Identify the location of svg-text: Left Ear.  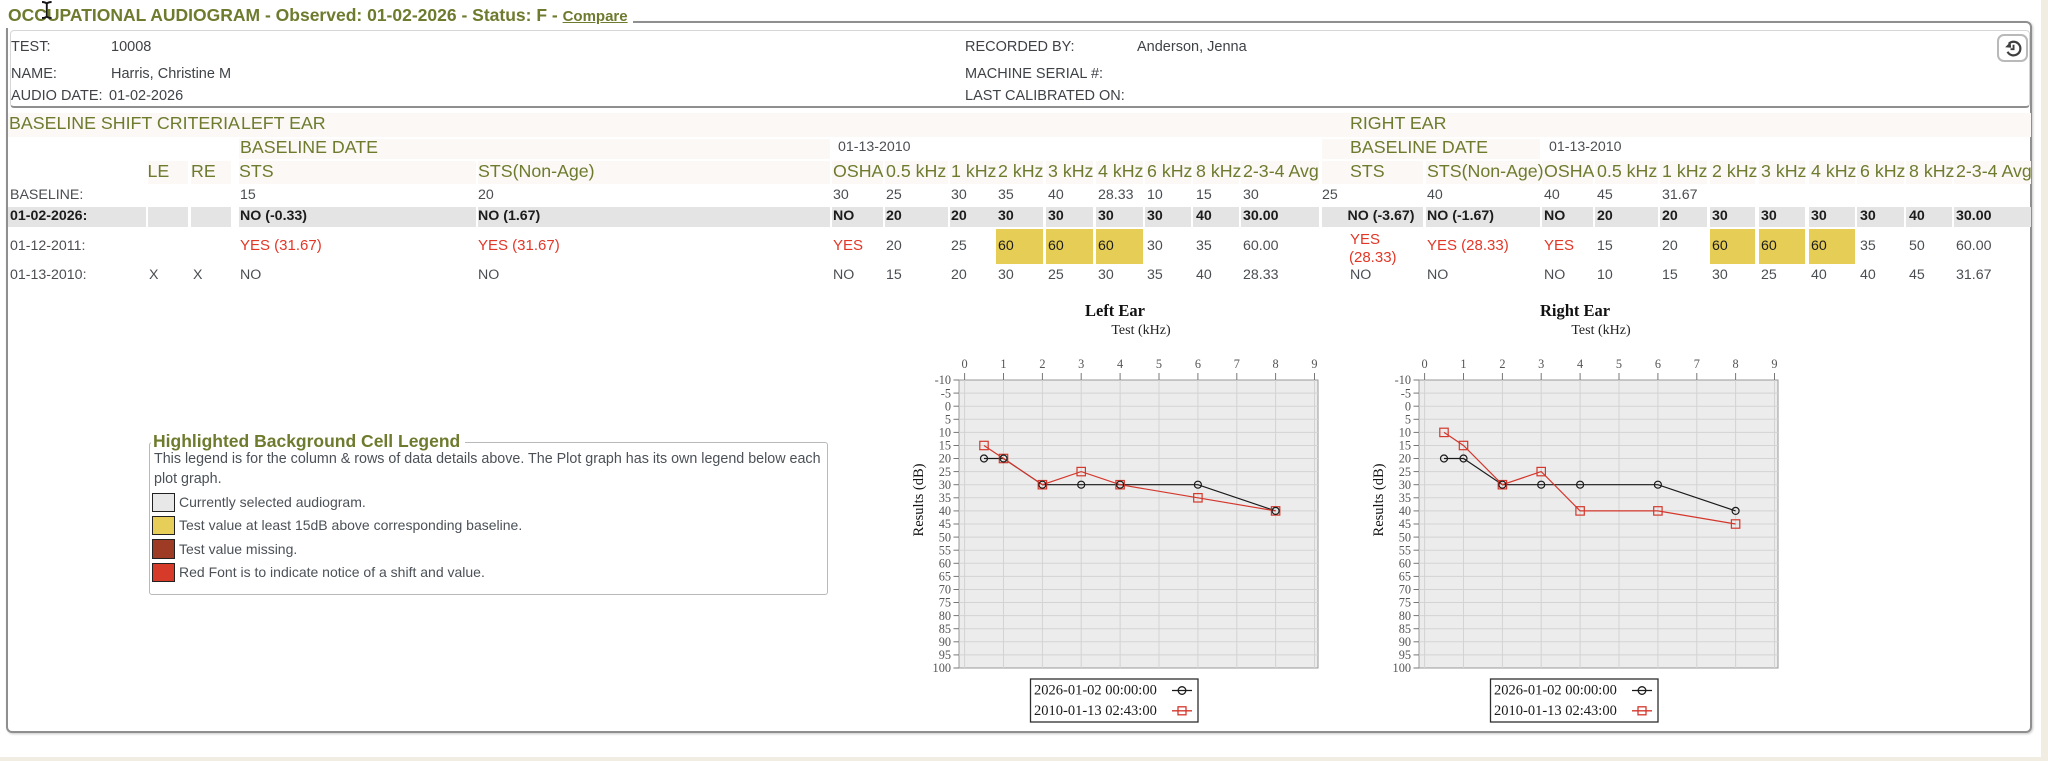
(1115, 310).